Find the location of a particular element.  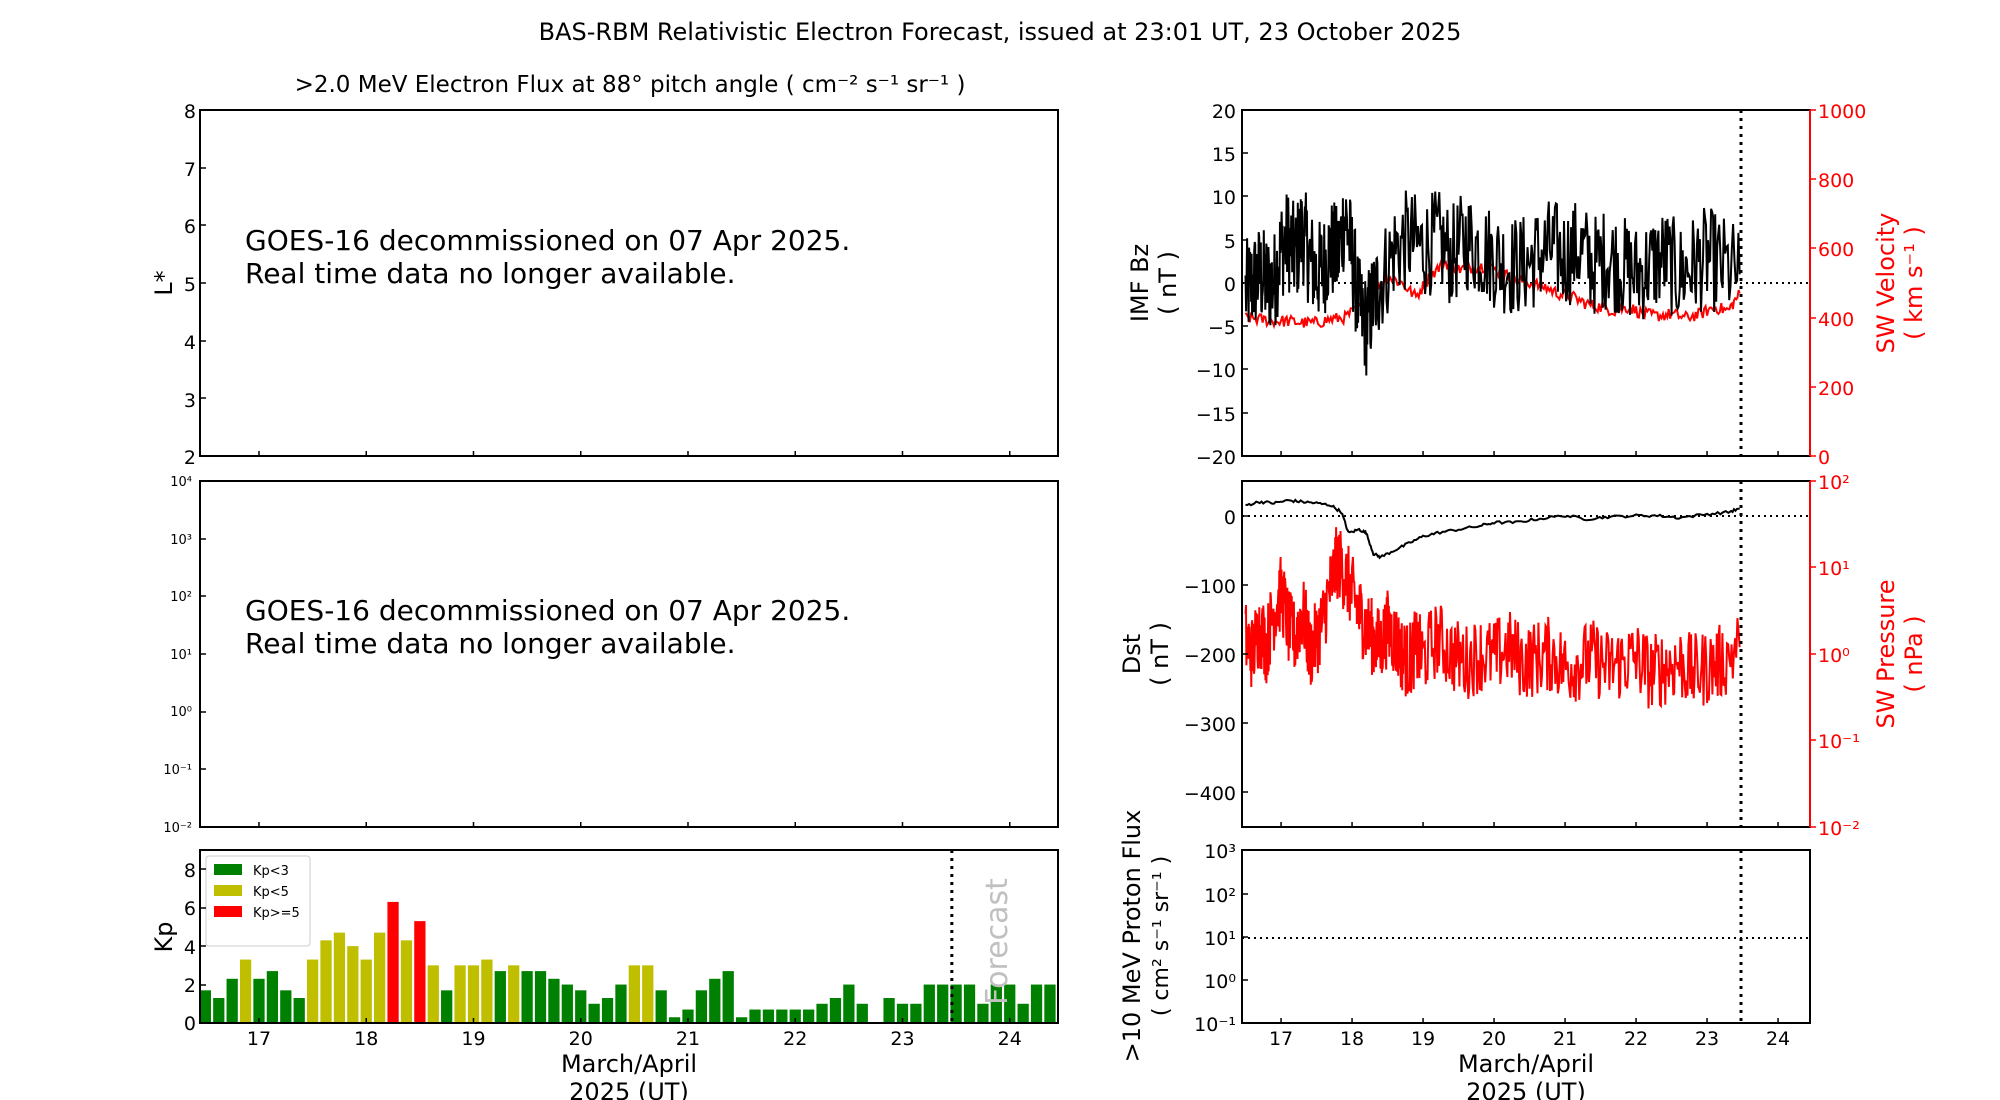

day-tick-label: 21 is located at coordinates (688, 1039).